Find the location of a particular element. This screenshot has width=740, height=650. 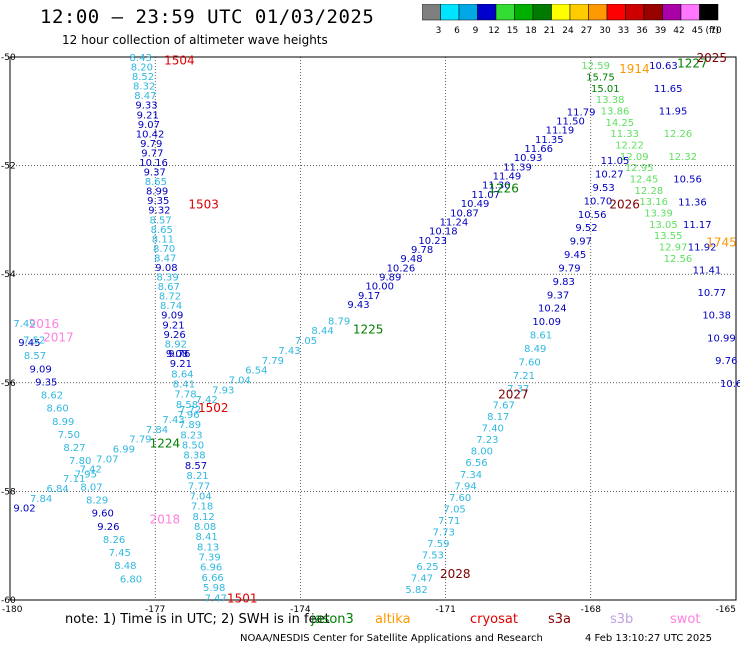

wave-height-value: 6.96 is located at coordinates (211, 568).